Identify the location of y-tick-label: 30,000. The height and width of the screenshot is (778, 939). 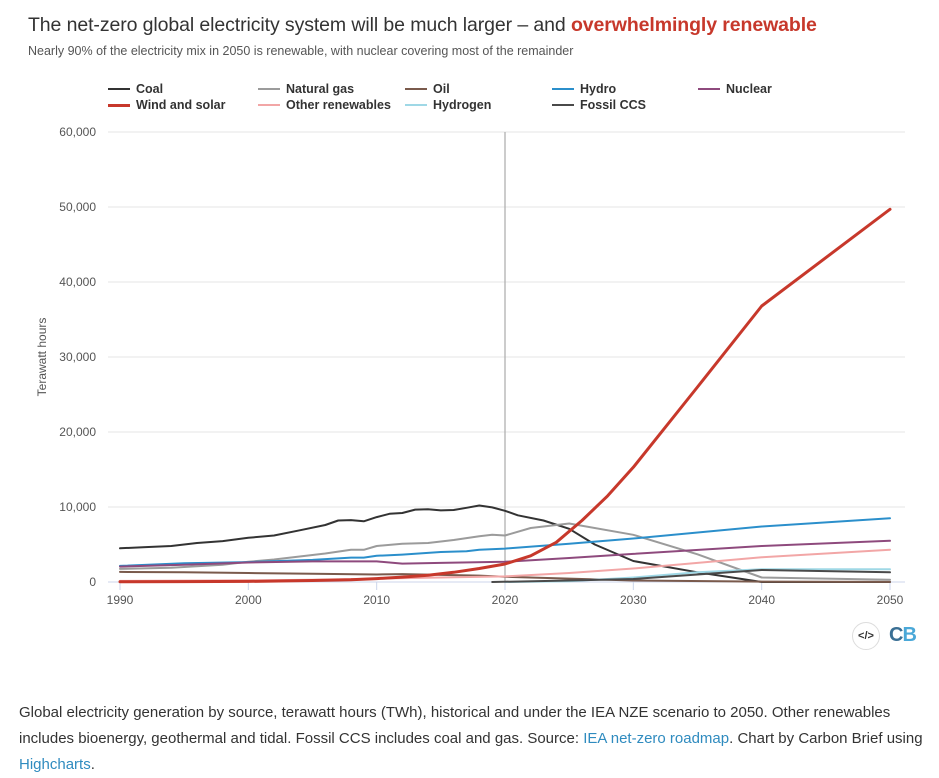
(77, 357).